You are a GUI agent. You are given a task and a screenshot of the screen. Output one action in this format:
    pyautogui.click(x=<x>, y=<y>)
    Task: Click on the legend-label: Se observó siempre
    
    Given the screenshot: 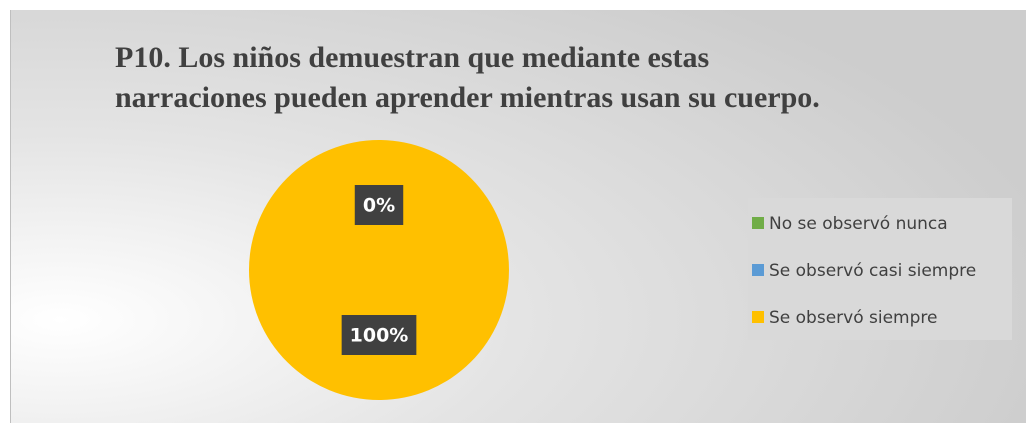 What is the action you would take?
    pyautogui.click(x=853, y=318)
    